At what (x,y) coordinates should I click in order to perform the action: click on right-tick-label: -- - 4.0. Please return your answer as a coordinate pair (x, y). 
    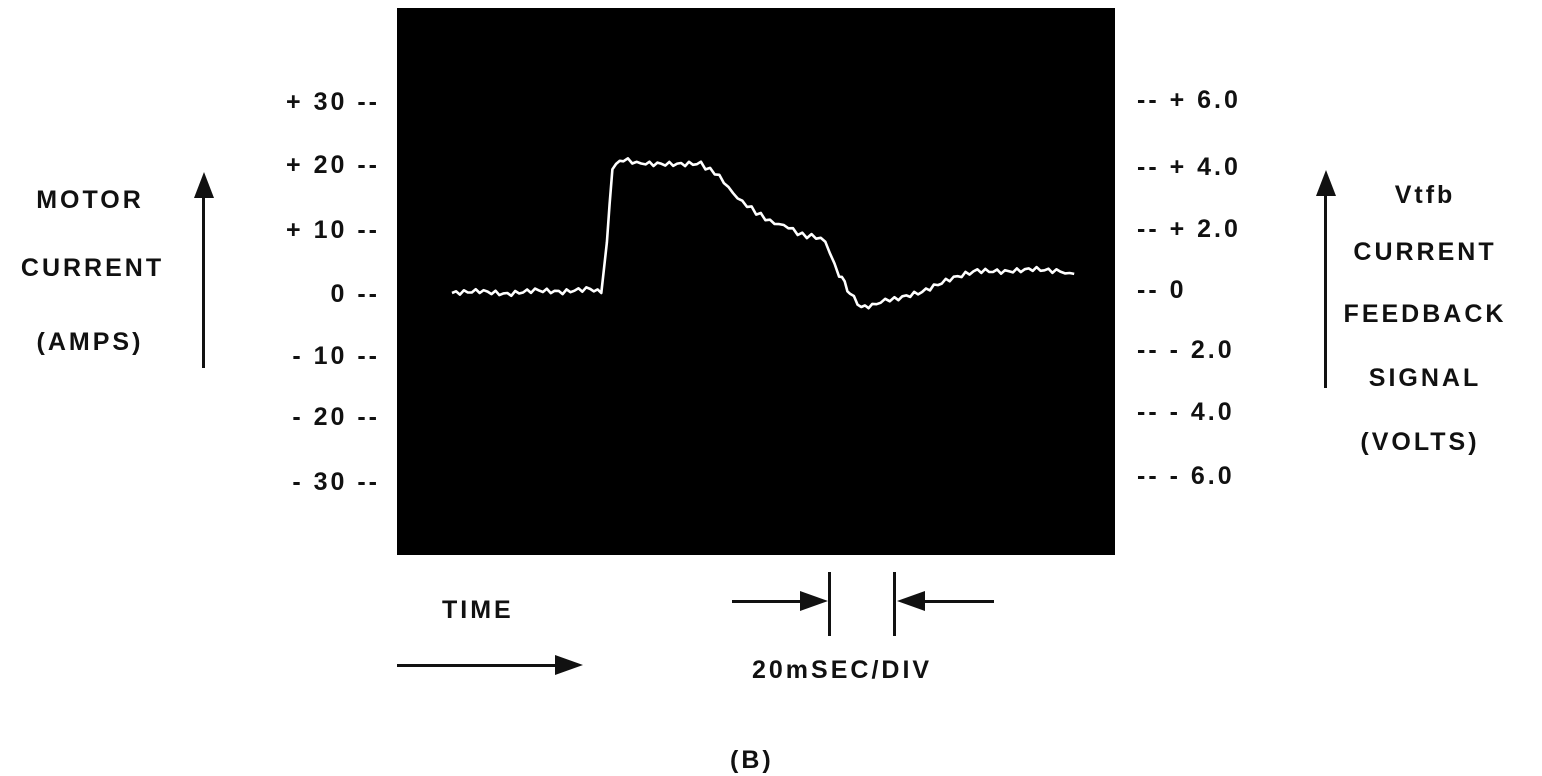
    Looking at the image, I should click on (1186, 412).